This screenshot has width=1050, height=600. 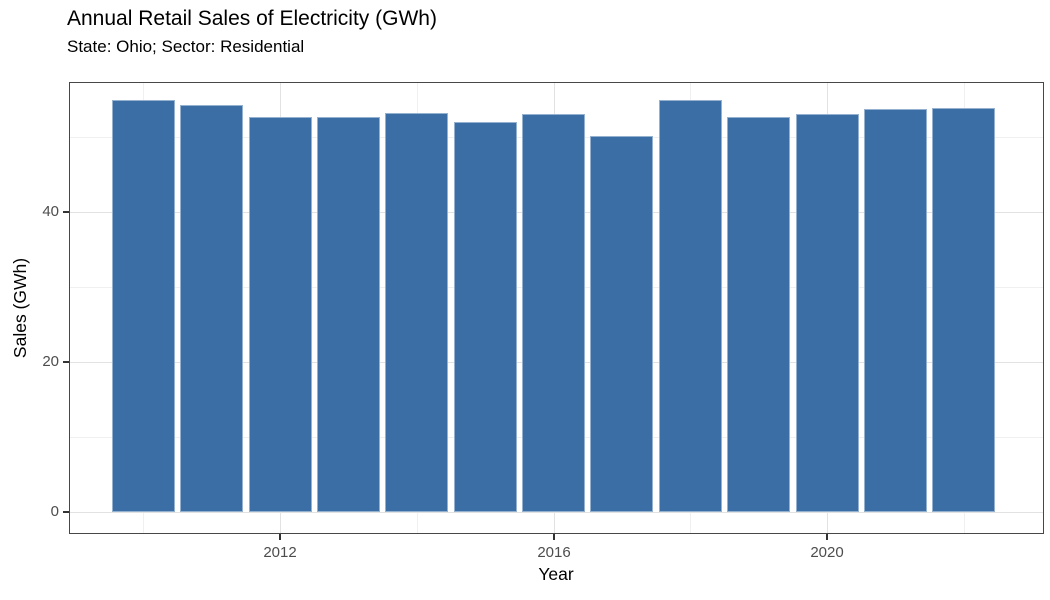 I want to click on bar-2018, so click(x=690, y=306).